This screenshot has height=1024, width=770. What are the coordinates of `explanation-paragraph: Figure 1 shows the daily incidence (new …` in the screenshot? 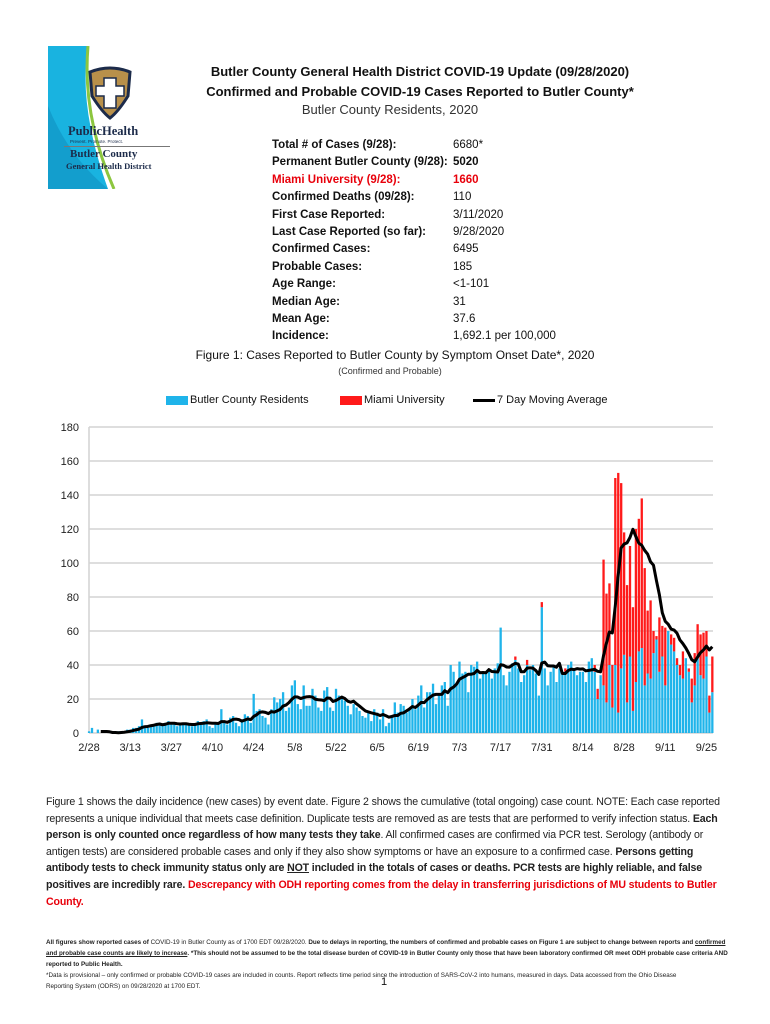 It's located at (391, 852).